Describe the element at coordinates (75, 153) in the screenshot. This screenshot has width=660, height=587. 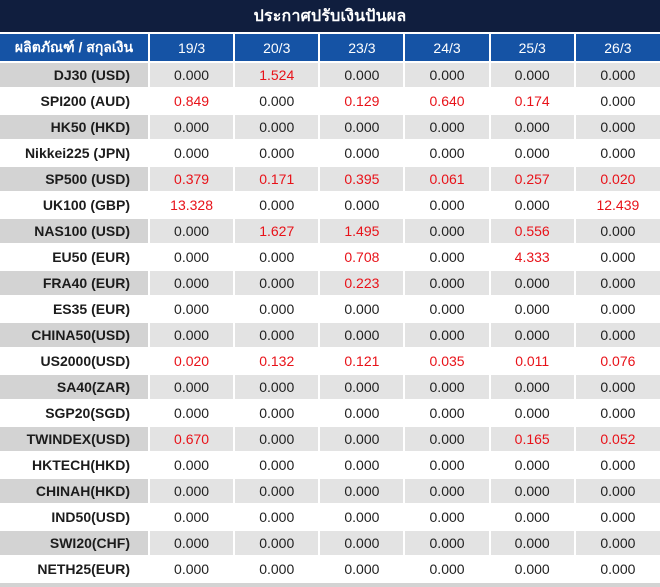
I see `product-cell: Nikkei225 (JPN)` at that location.